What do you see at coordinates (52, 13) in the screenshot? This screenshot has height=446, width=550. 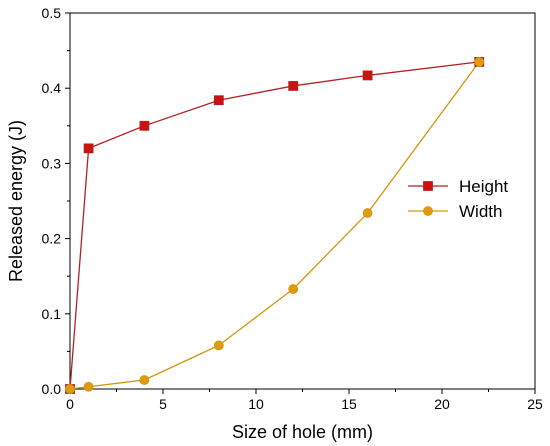 I see `y-tick-label: 0.5` at bounding box center [52, 13].